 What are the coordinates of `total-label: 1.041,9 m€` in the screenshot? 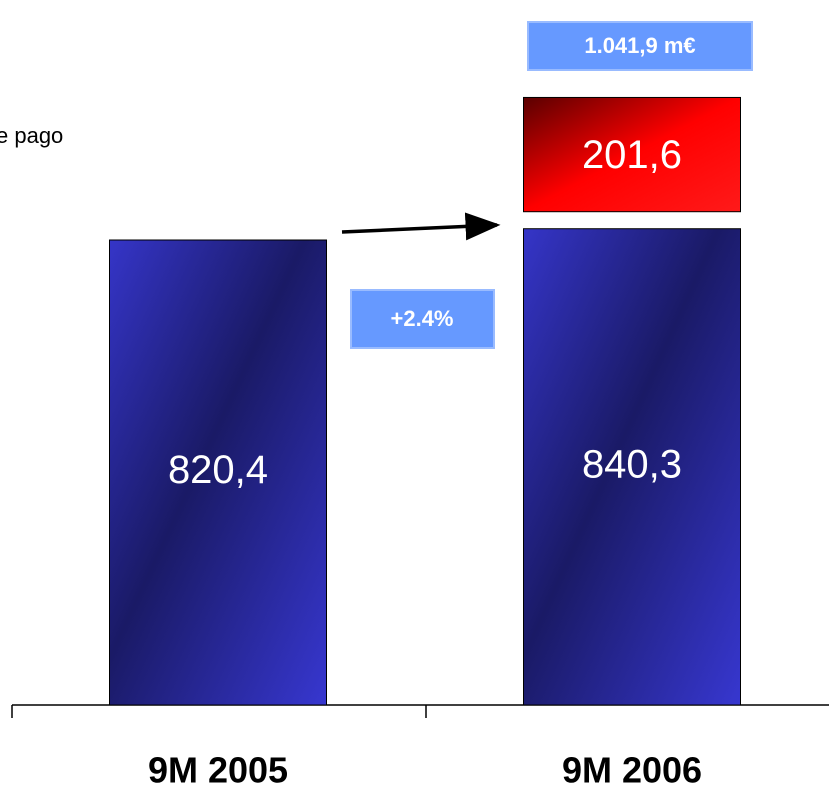 It's located at (639, 45).